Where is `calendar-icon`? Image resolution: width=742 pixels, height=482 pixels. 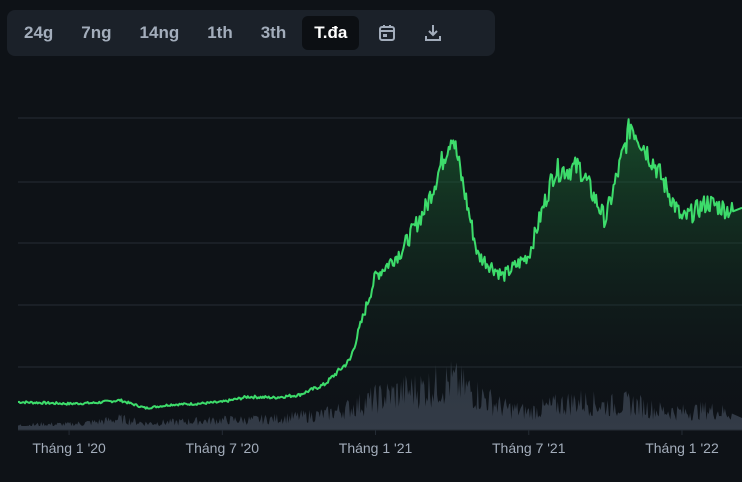
calendar-icon is located at coordinates (387, 33).